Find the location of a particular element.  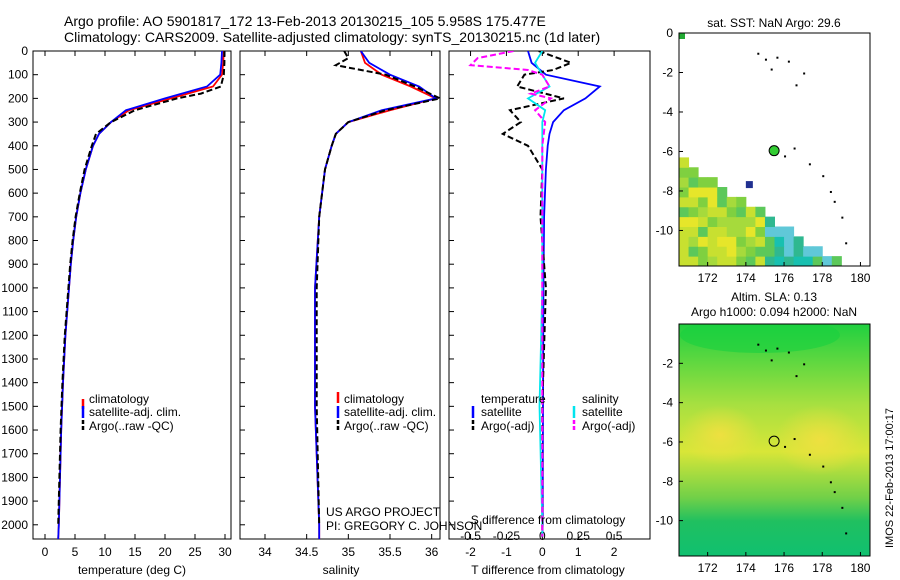

y-tick-label: 500 is located at coordinates (18, 169).